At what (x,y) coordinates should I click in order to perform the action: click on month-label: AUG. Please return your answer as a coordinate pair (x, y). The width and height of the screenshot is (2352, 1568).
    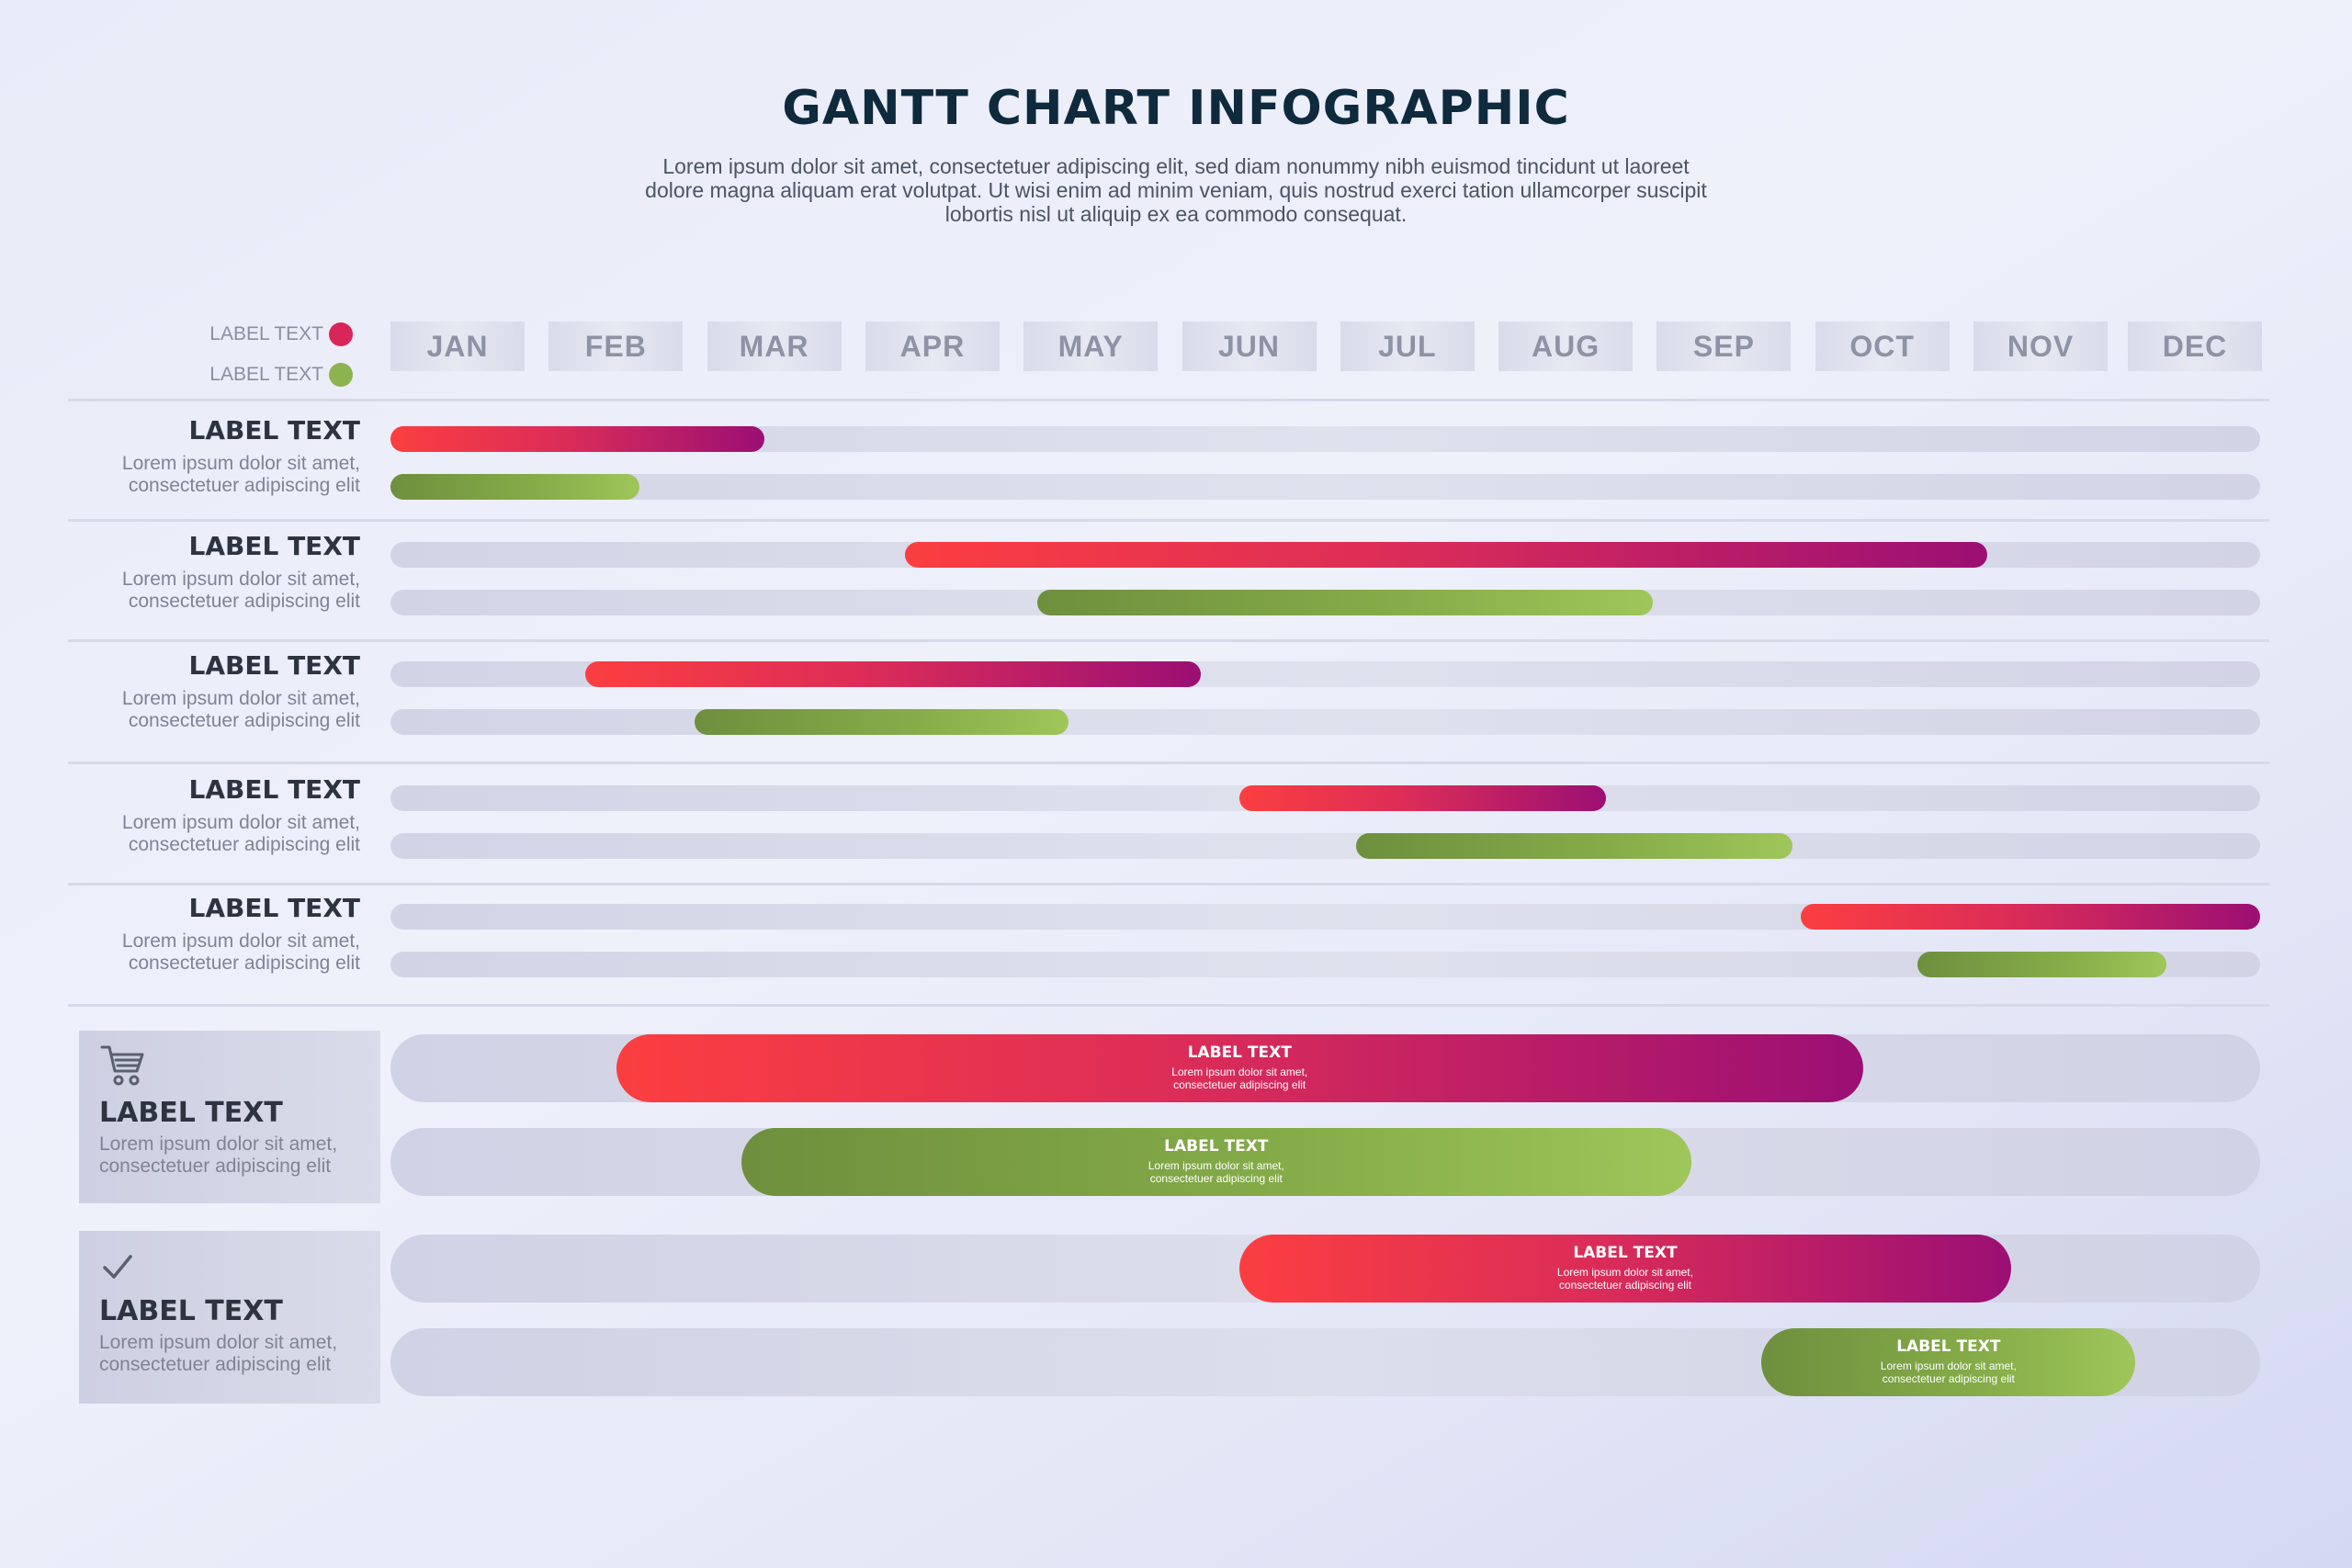
    Looking at the image, I should click on (1566, 346).